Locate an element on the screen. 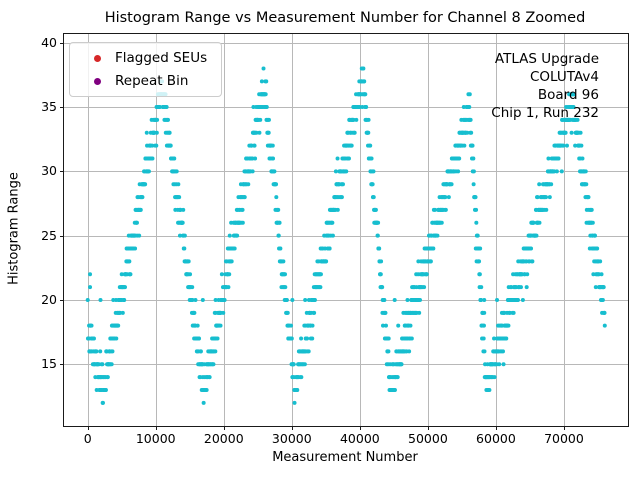 This screenshot has height=480, width=640. annotation-line: Board 96 is located at coordinates (568, 95).